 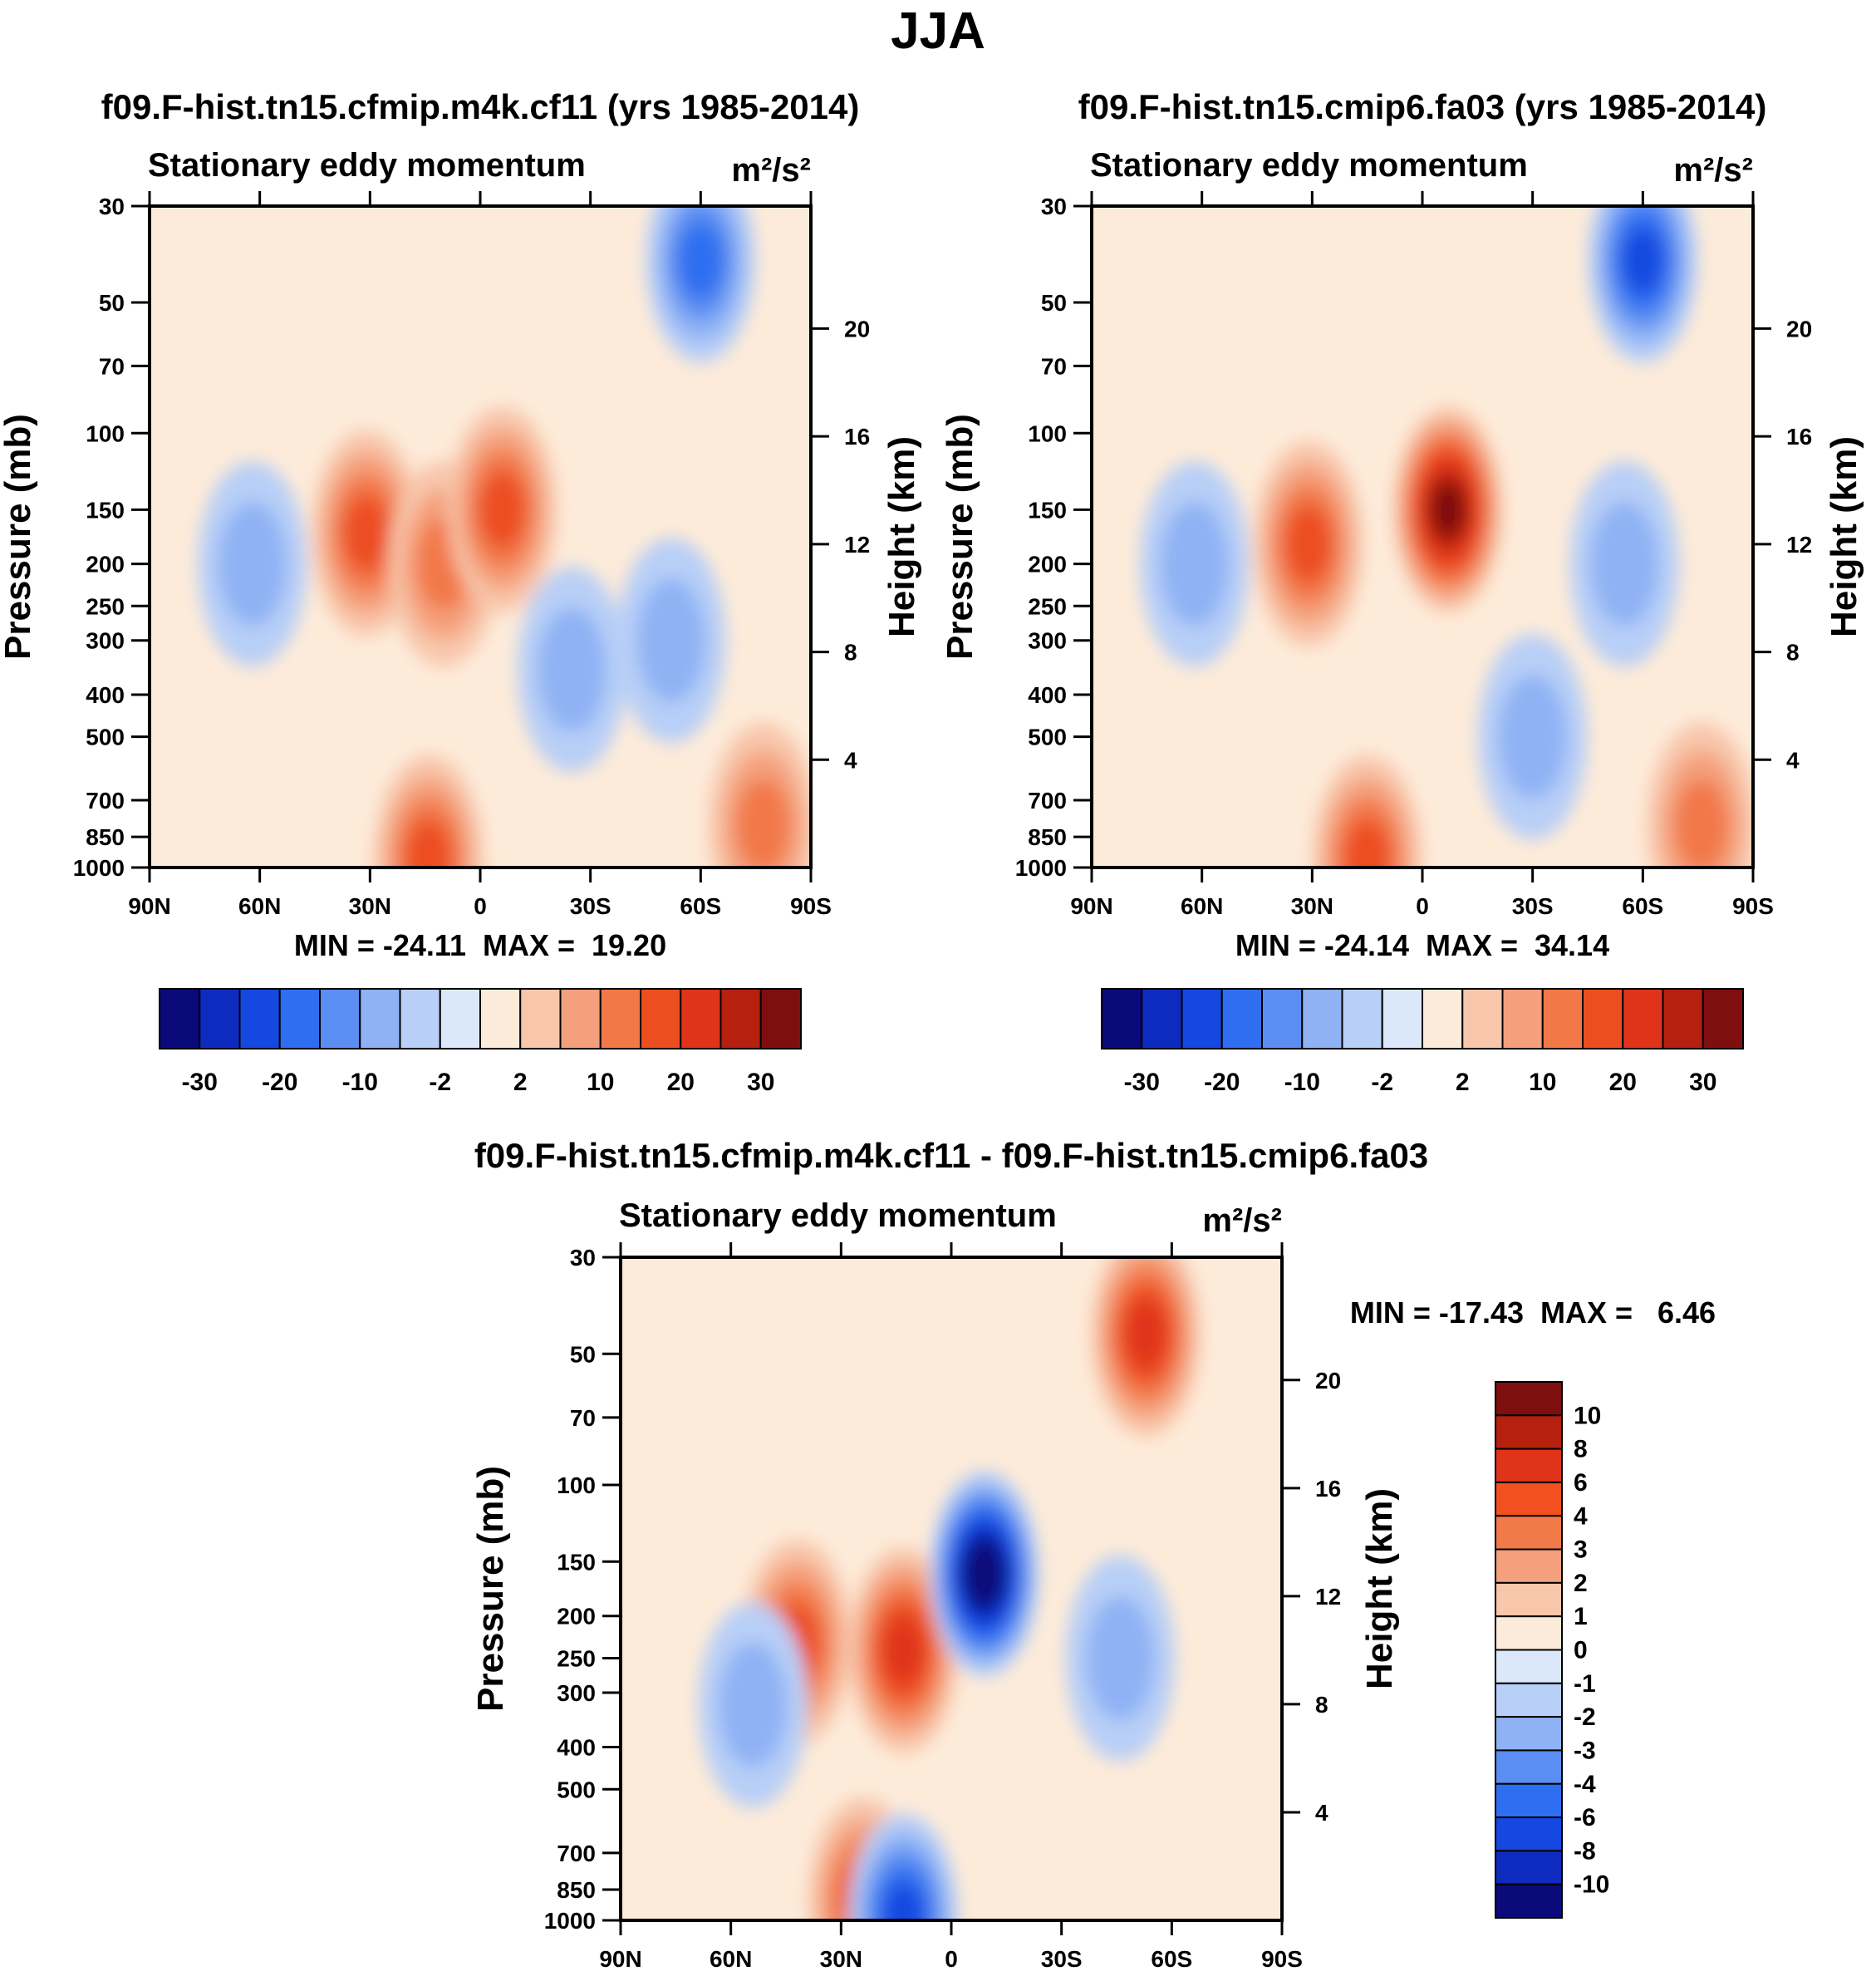 I want to click on y2-tick-label: 16, so click(x=1799, y=437).